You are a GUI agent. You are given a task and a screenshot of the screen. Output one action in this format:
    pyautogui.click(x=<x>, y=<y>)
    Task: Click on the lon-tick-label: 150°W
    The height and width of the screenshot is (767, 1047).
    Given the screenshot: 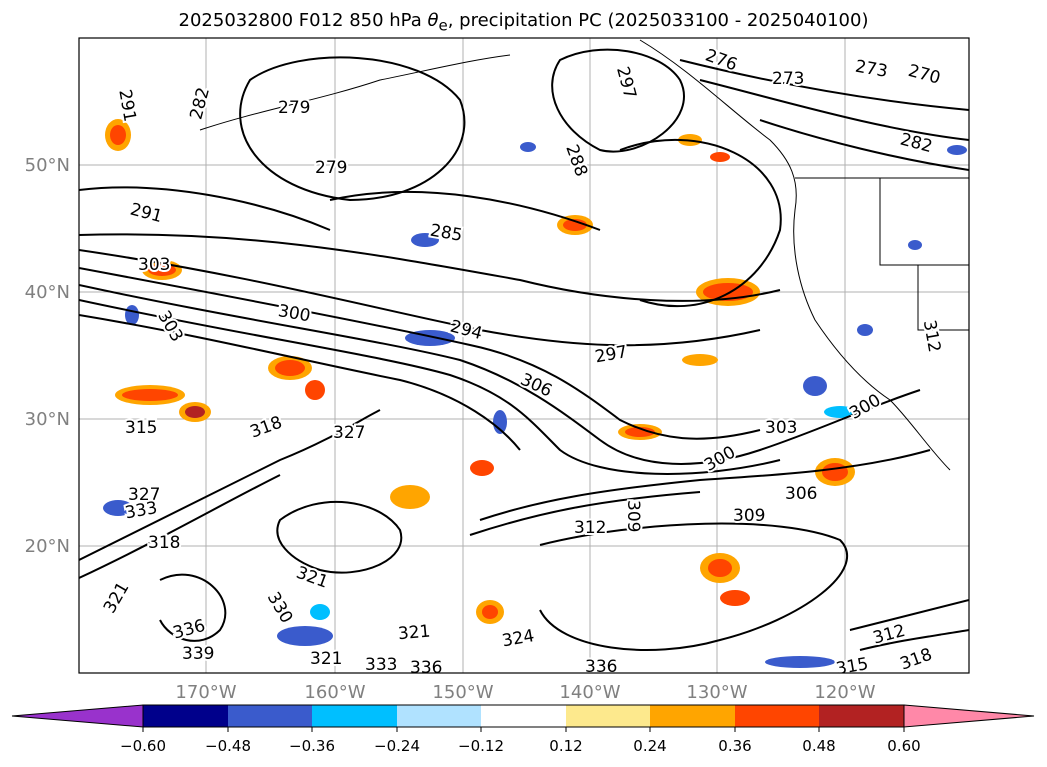 What is the action you would take?
    pyautogui.click(x=462, y=692)
    